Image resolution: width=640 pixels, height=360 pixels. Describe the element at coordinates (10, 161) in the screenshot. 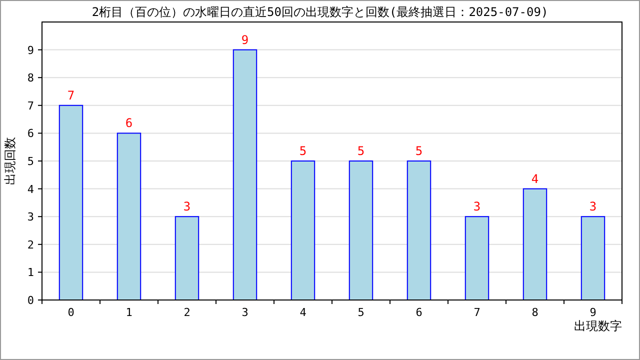

I see `y-axis-title: 出現回数` at that location.